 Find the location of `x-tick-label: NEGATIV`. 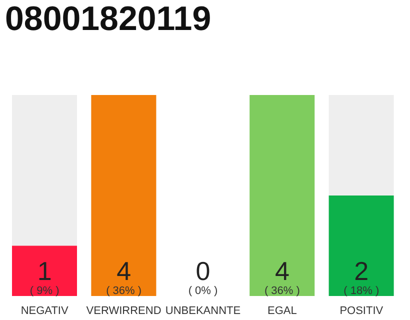

x-tick-label: NEGATIV is located at coordinates (44, 311).